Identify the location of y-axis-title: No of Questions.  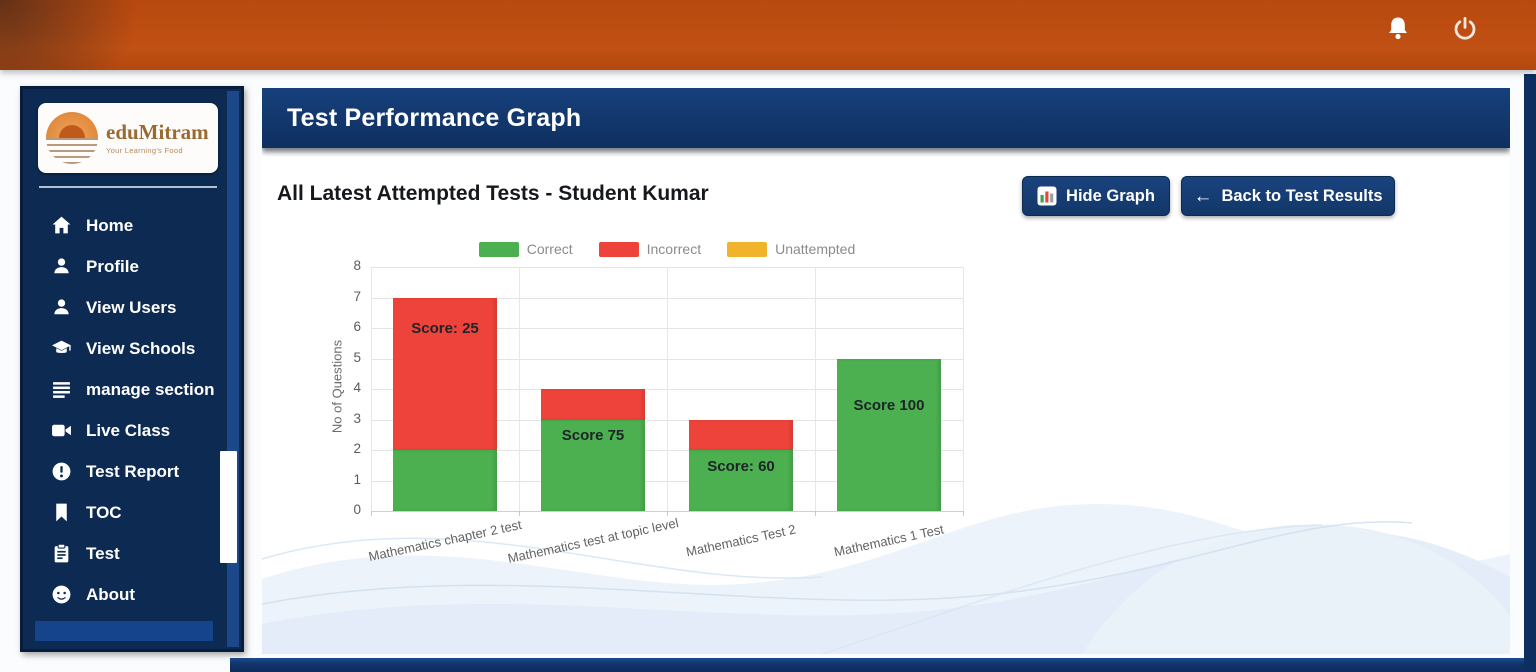
(337, 386).